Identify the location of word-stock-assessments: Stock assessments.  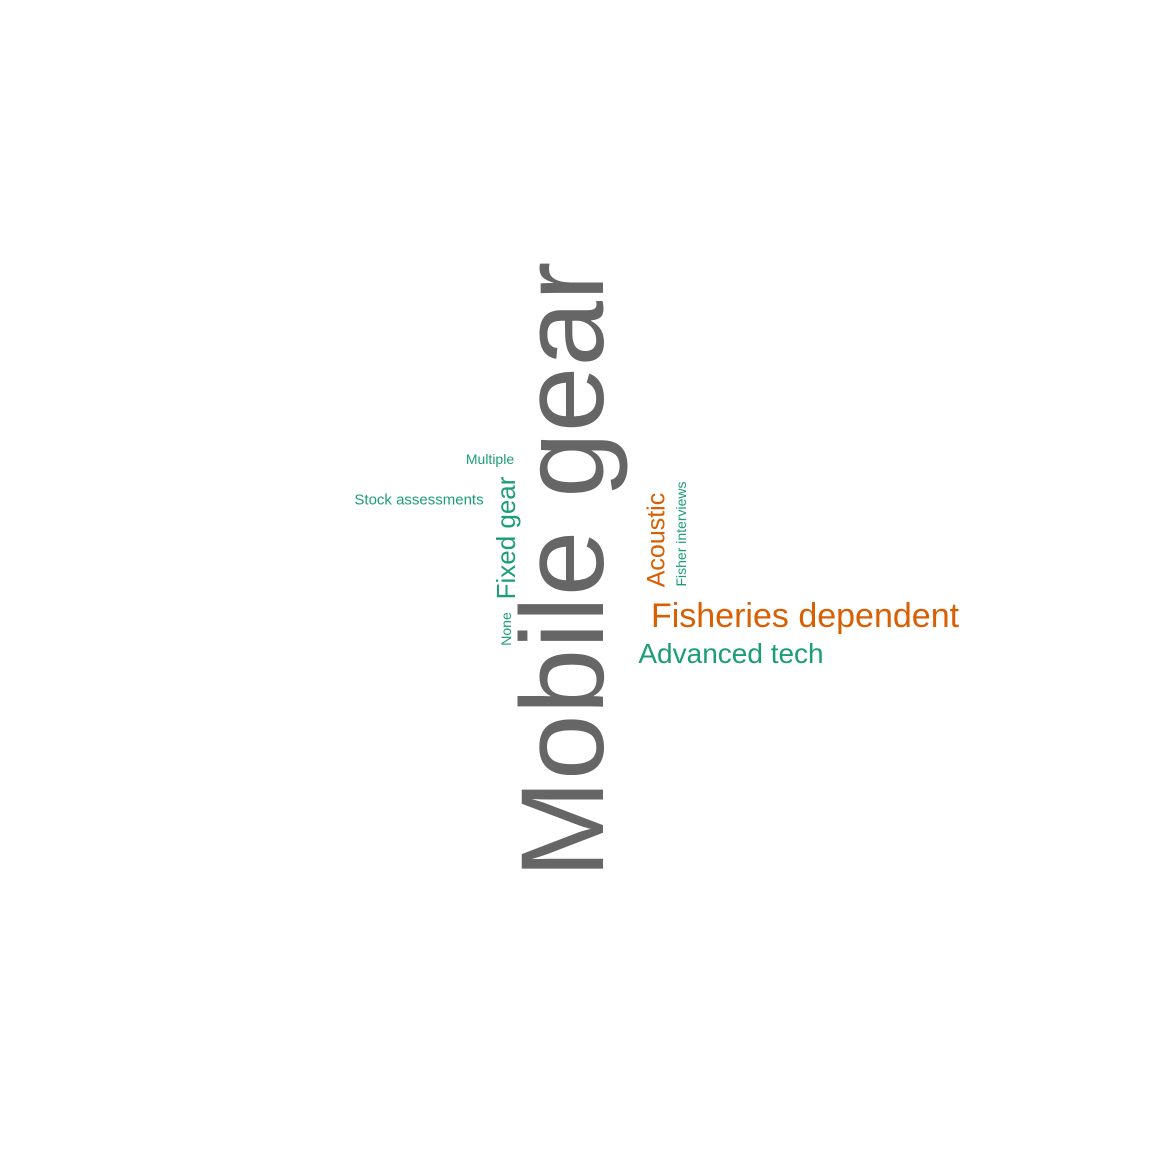
(419, 500).